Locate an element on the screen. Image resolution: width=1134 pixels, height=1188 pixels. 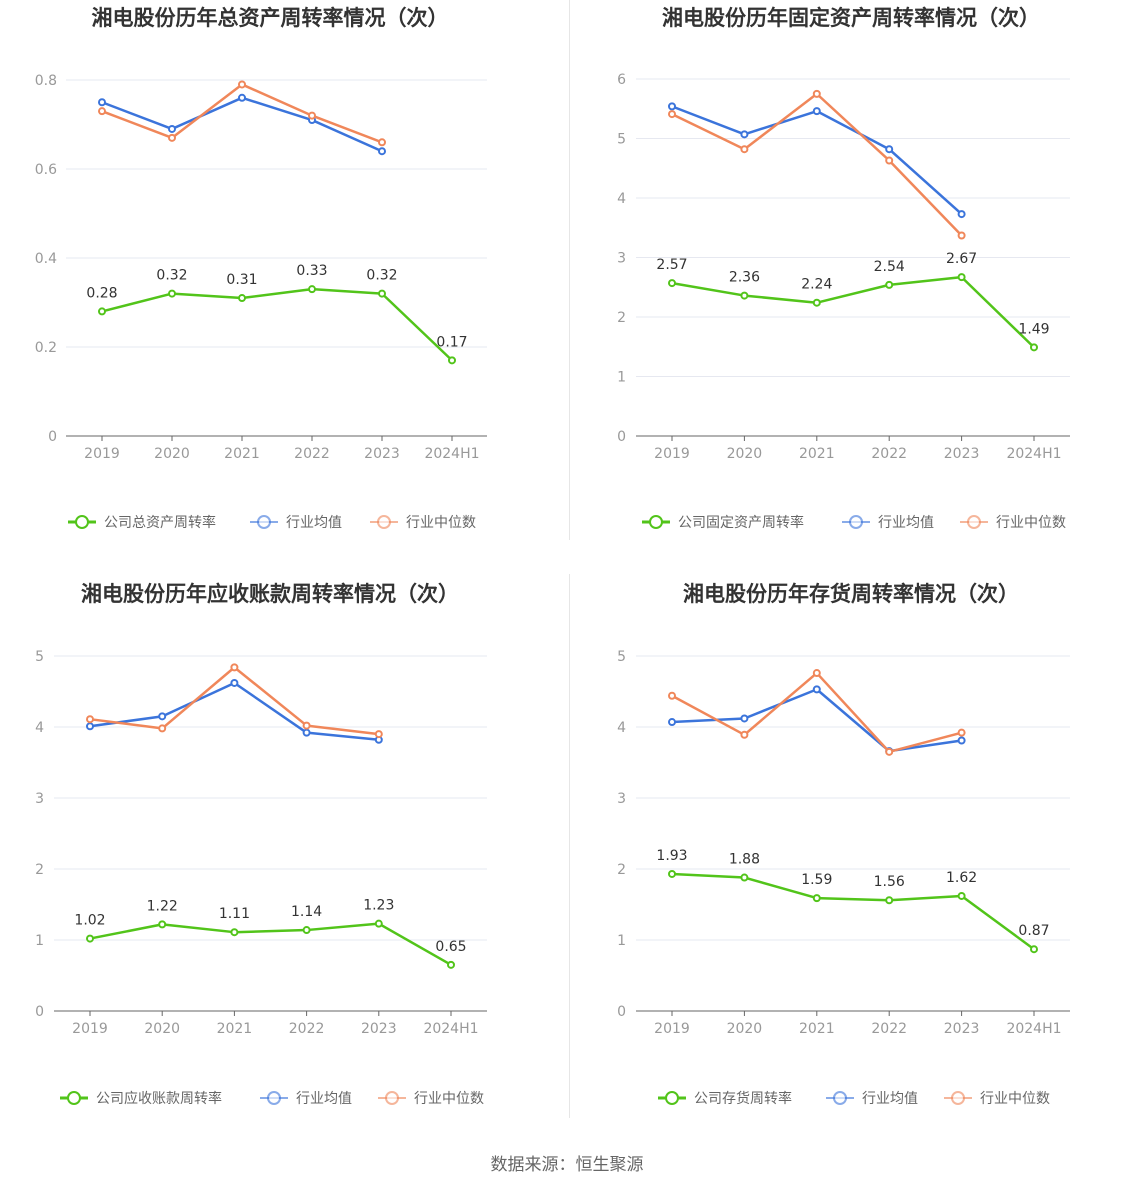
data-label: 1.14 is located at coordinates (306, 912).